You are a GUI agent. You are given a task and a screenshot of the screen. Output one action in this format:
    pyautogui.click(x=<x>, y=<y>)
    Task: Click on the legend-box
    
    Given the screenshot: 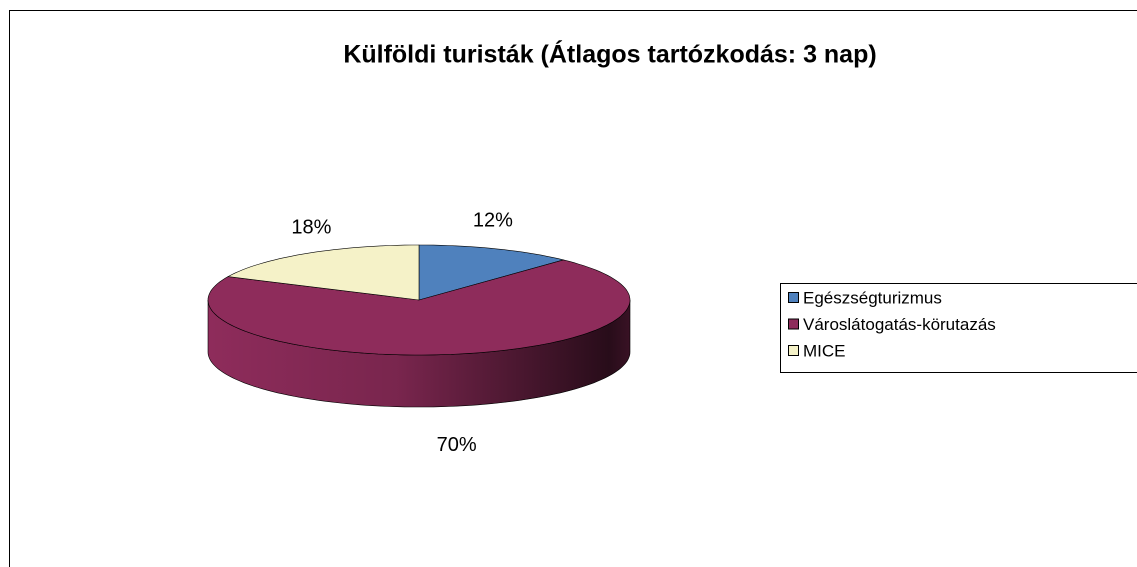 What is the action you would take?
    pyautogui.click(x=958, y=328)
    